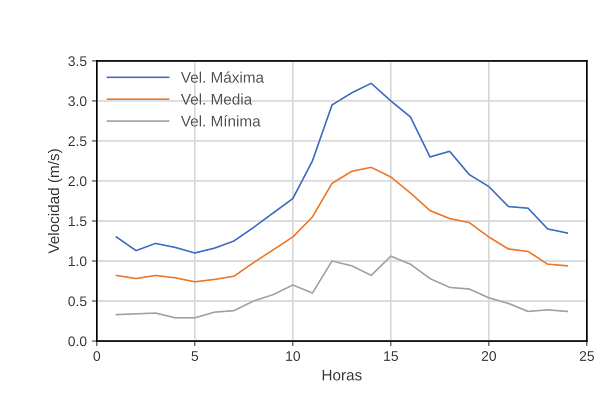 Image resolution: width=605 pixels, height=406 pixels. What do you see at coordinates (216, 99) in the screenshot?
I see `legend-label: Vel. Media` at bounding box center [216, 99].